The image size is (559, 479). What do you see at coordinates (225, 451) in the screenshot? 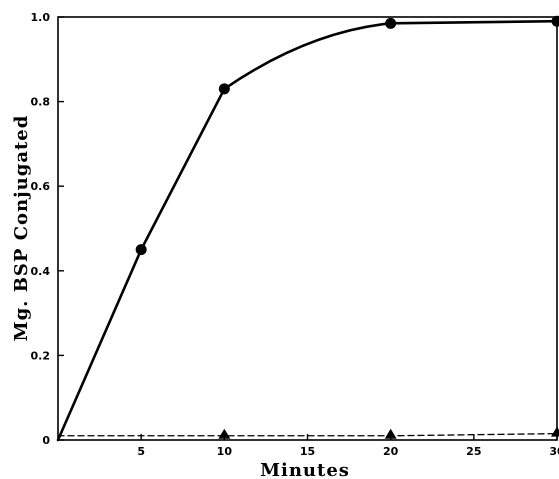
I see `x-tick-label: 10` at bounding box center [225, 451].